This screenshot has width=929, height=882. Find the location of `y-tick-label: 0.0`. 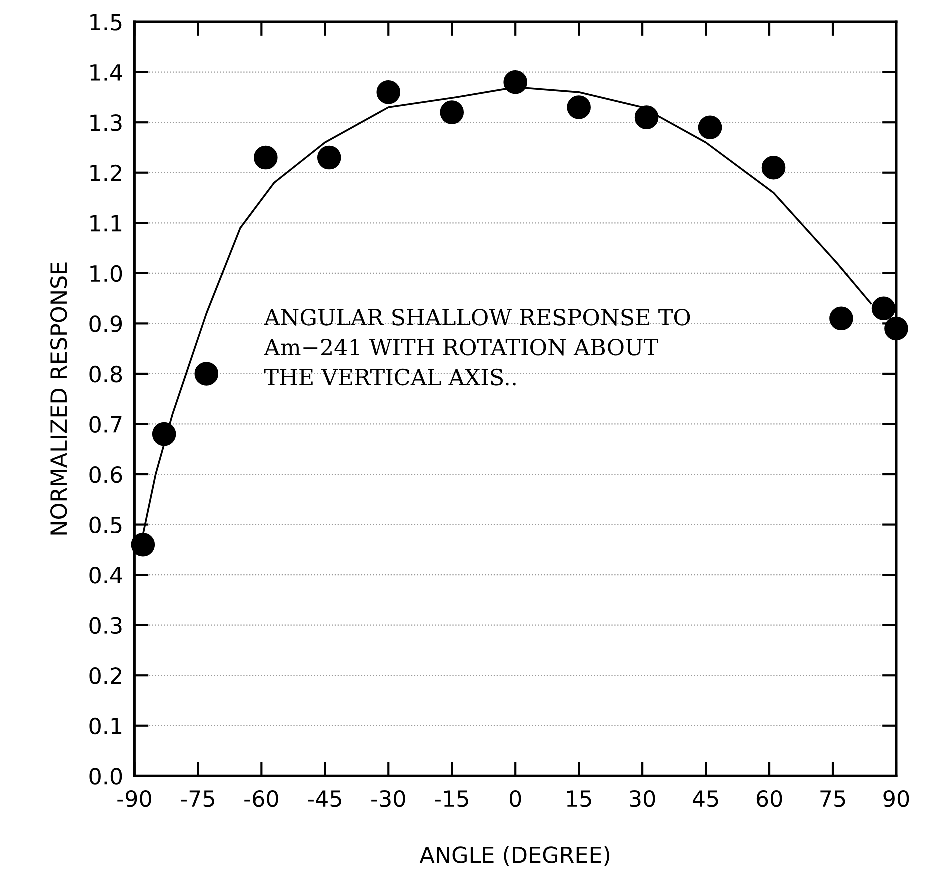

y-tick-label: 0.0 is located at coordinates (106, 776).